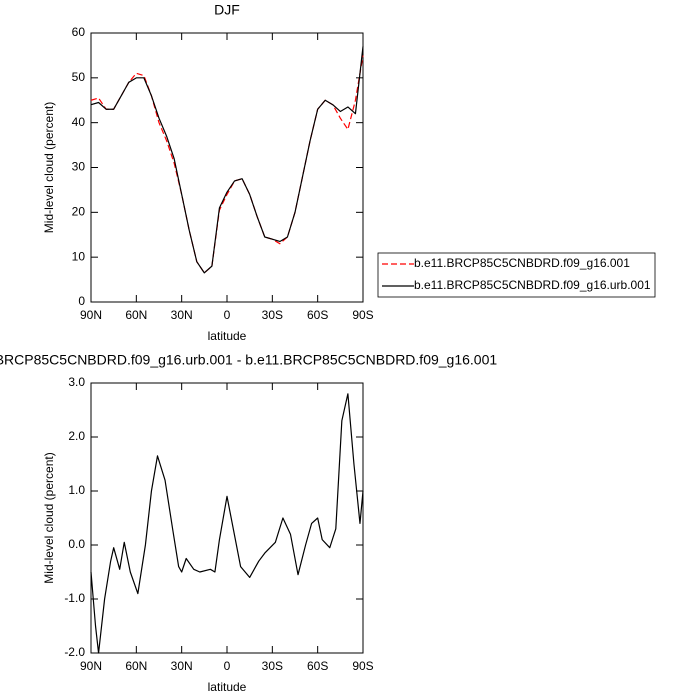 This screenshot has width=700, height=700. Describe the element at coordinates (79, 122) in the screenshot. I see `y-tick-label: 40` at that location.